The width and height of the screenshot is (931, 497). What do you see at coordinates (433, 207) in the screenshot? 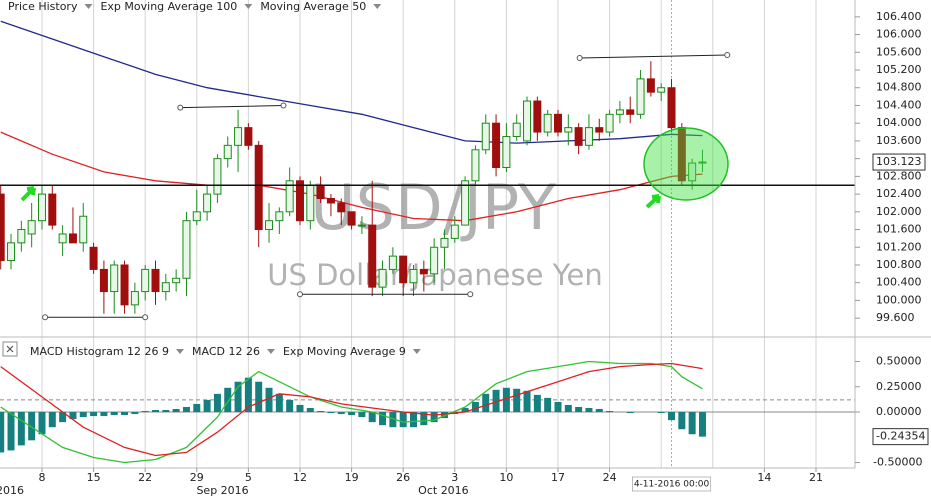
I see `watermark-symbol: USD/JPY` at bounding box center [433, 207].